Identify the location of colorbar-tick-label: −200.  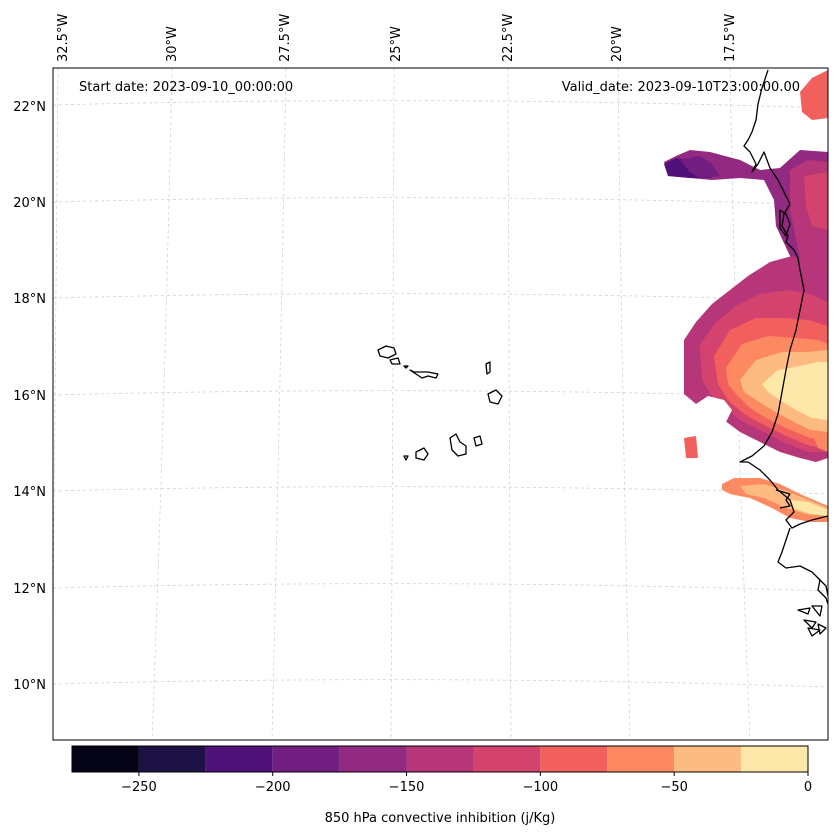
(273, 787).